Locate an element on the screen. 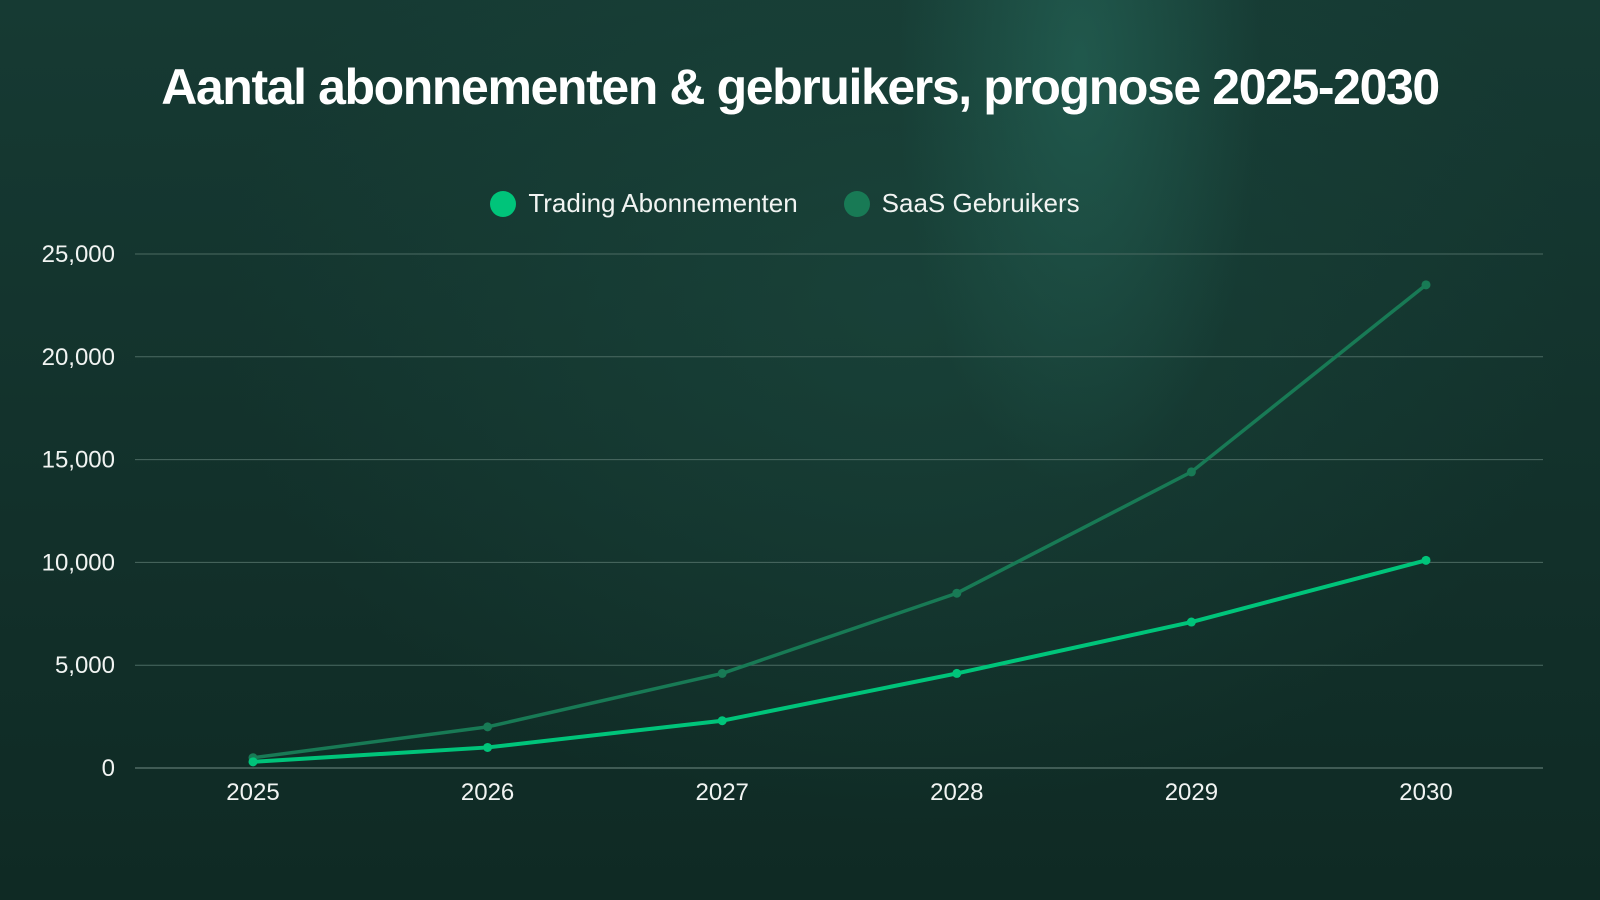 The height and width of the screenshot is (900, 1600). legend-item-trading: Trading Abonnementen is located at coordinates (644, 203).